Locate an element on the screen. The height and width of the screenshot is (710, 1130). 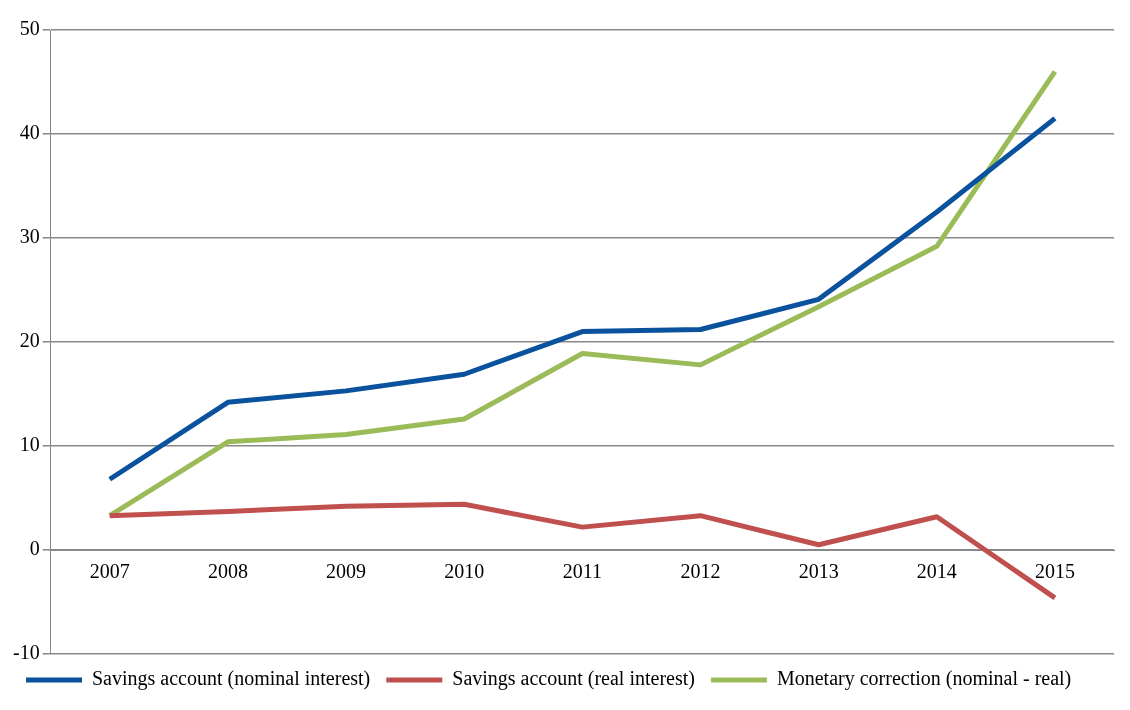
x-tick-label: 2012 is located at coordinates (700, 571).